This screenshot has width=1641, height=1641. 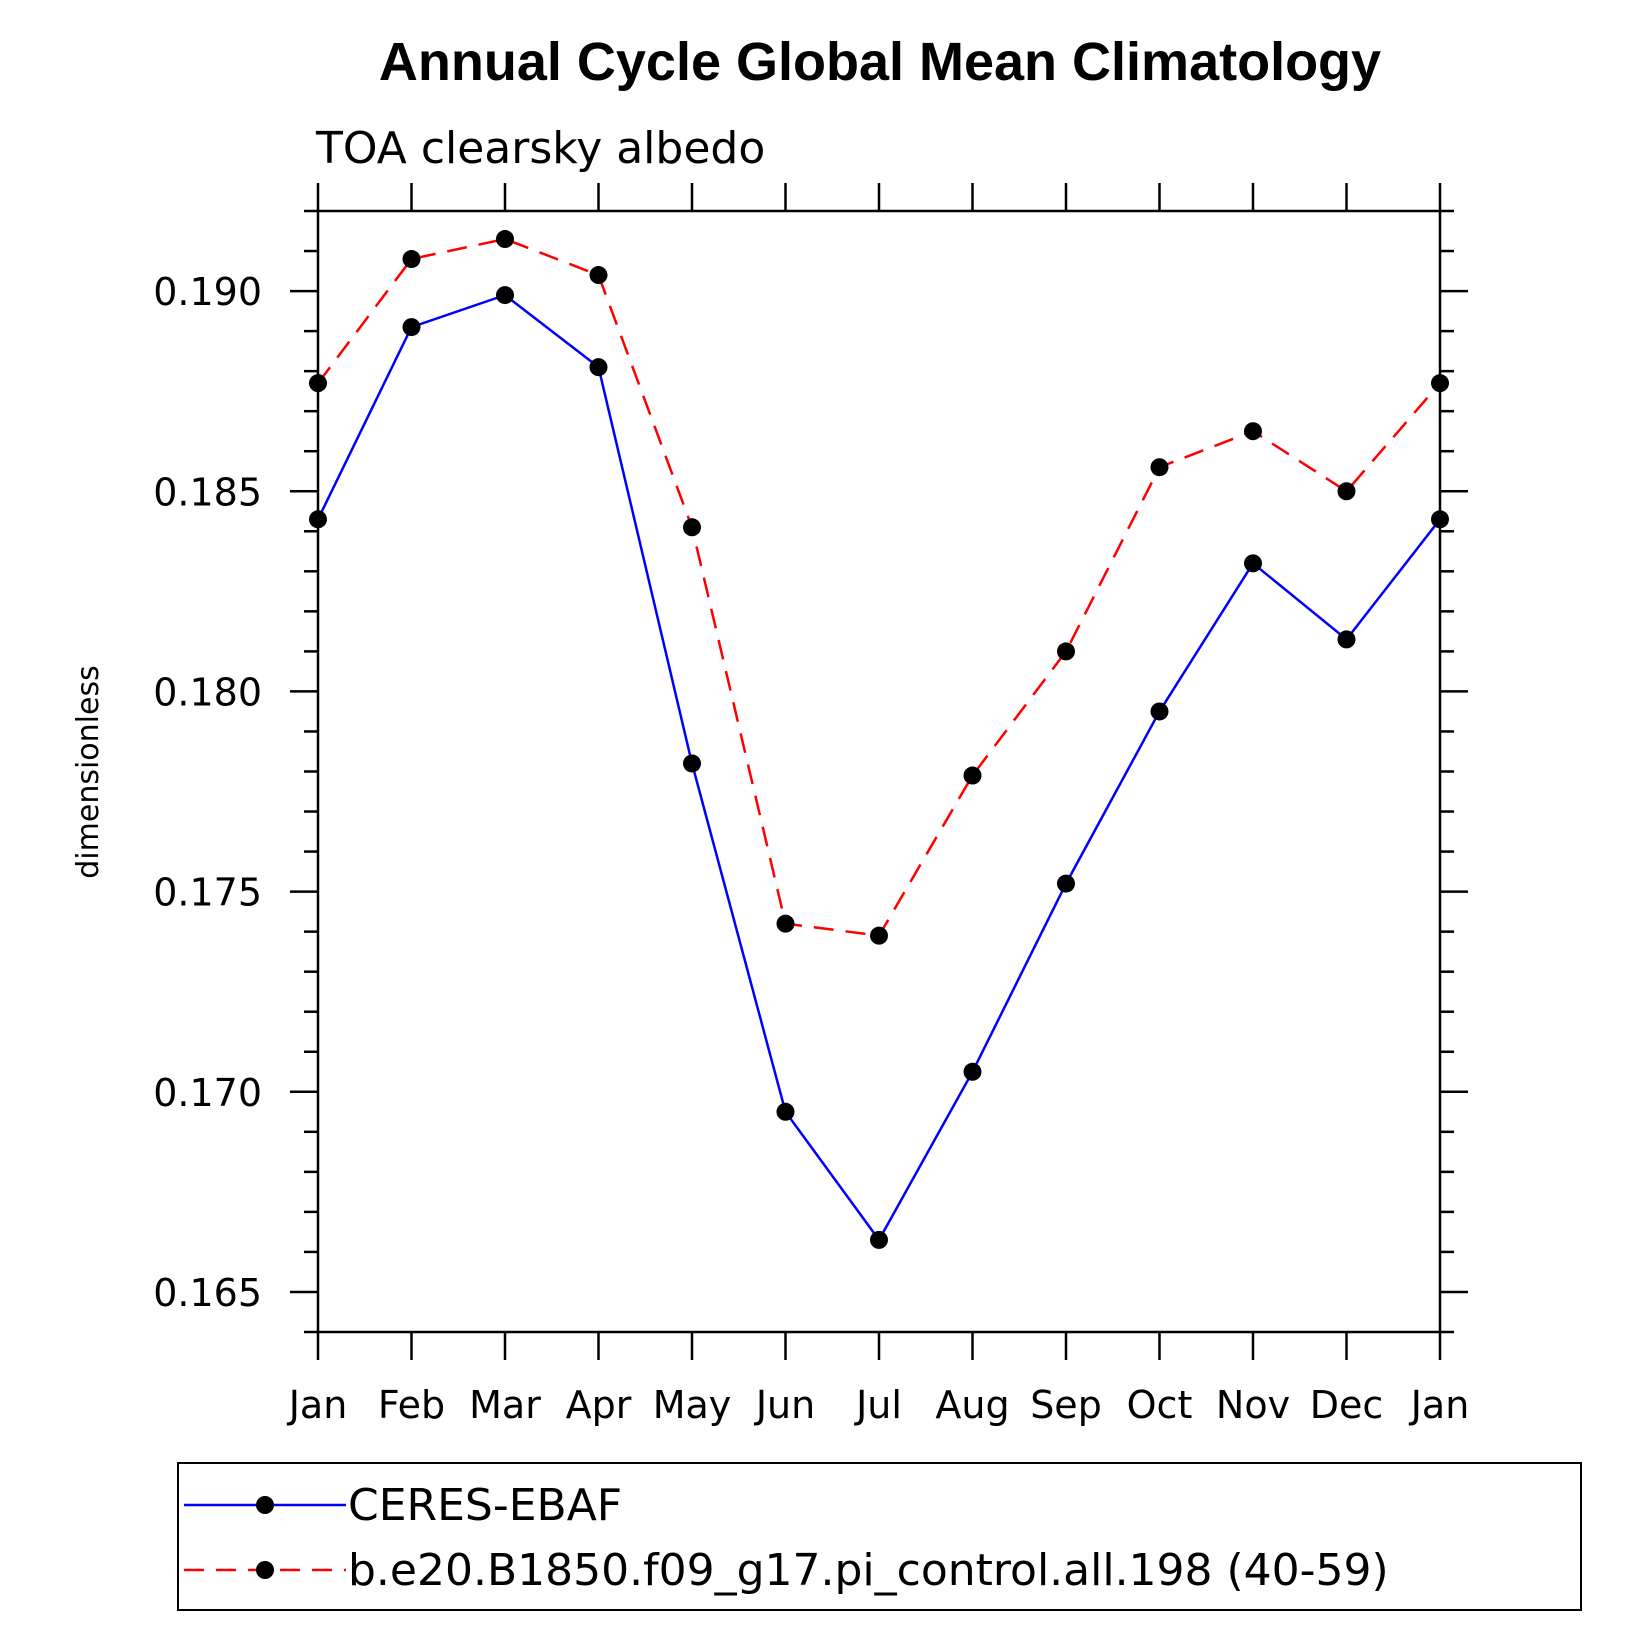 What do you see at coordinates (207, 292) in the screenshot?
I see `y-tick-label: 0.190` at bounding box center [207, 292].